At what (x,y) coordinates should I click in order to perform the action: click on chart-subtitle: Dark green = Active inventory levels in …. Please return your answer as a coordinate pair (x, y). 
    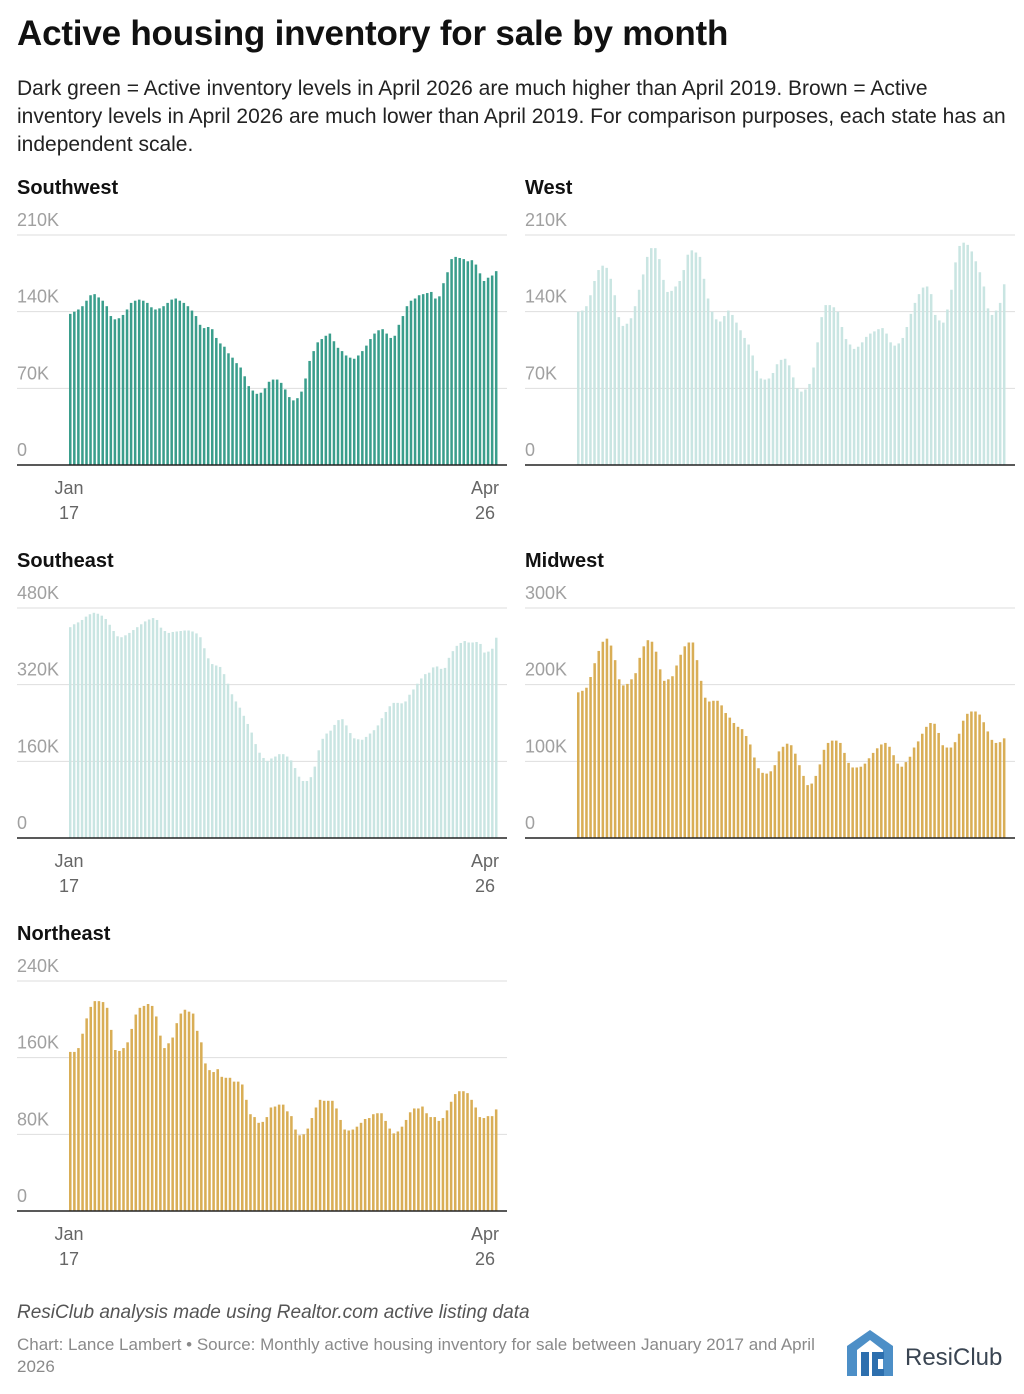
    Looking at the image, I should click on (511, 116).